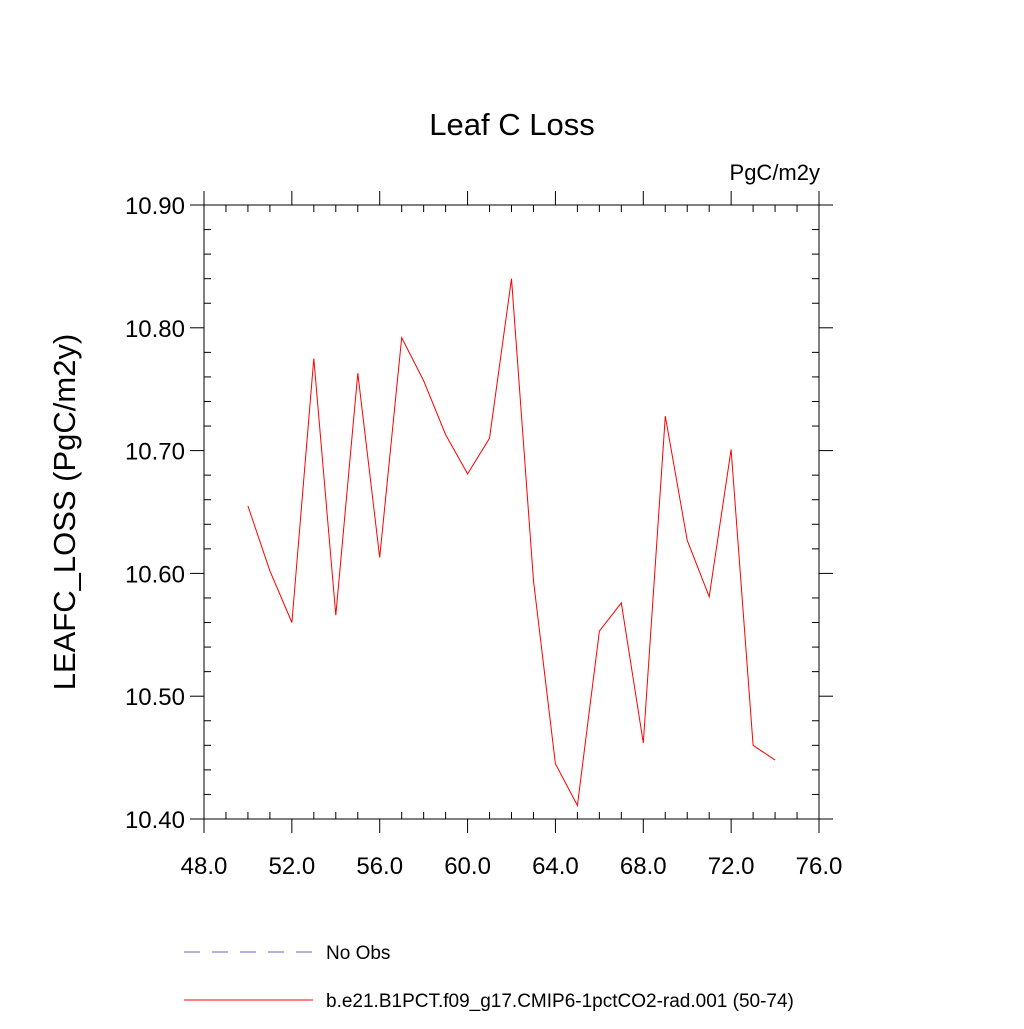  What do you see at coordinates (379, 866) in the screenshot?
I see `x-tick-label: 56.0` at bounding box center [379, 866].